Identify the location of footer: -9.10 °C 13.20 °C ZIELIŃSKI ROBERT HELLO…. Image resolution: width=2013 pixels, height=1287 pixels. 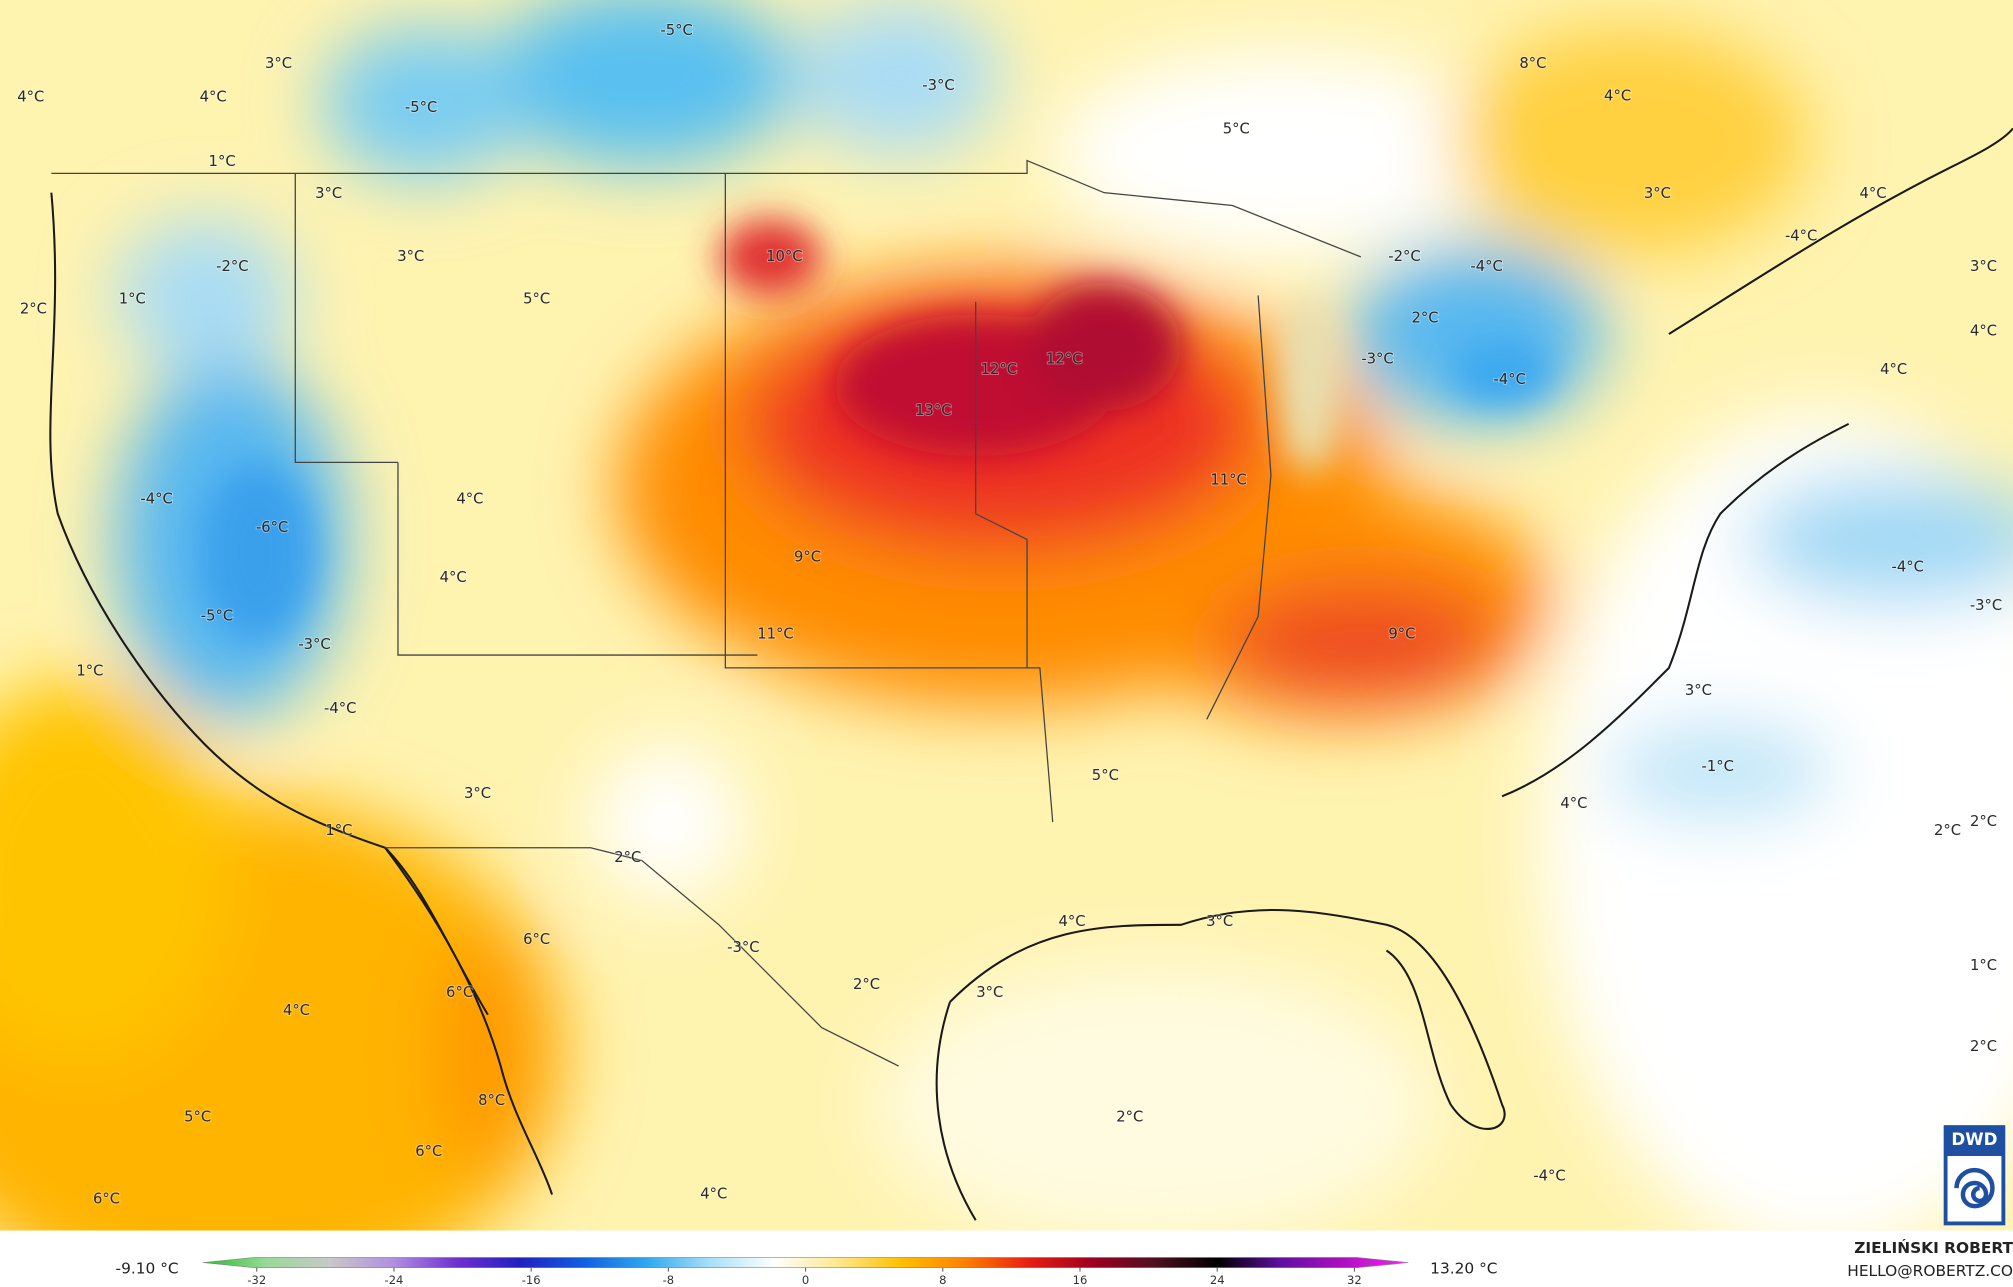
(1064, 1262).